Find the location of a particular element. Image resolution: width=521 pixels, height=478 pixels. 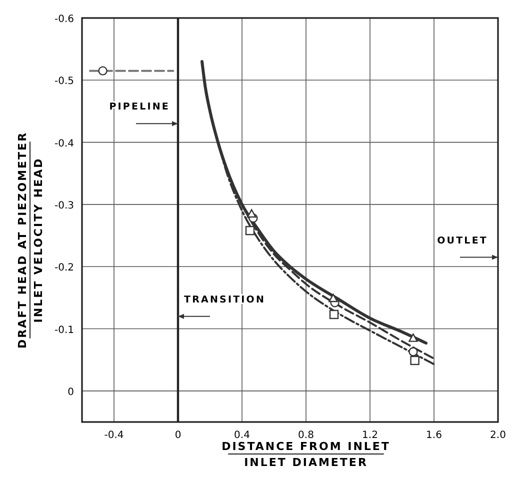

x-tick-label: 0.4 is located at coordinates (242, 435).